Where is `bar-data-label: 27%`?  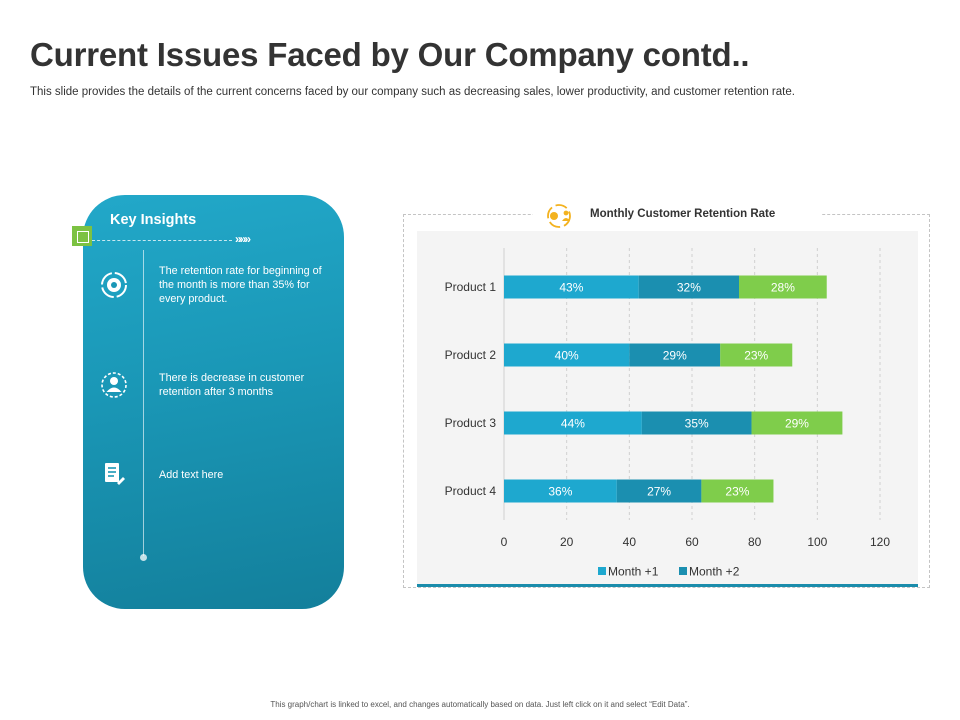
bar-data-label: 27% is located at coordinates (659, 492).